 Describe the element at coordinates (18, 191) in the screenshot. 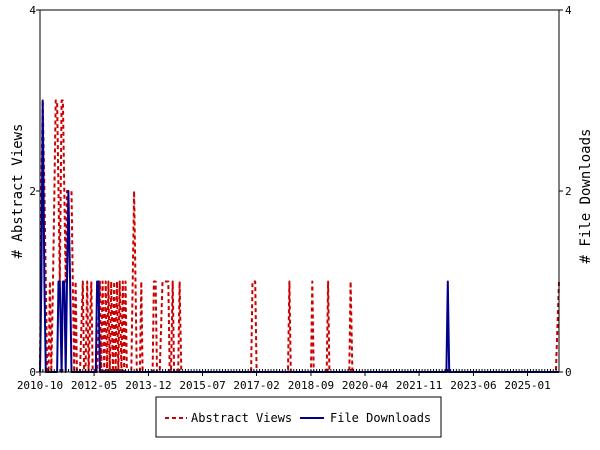

I see `y-left-axis-title: # Abstract Views` at that location.